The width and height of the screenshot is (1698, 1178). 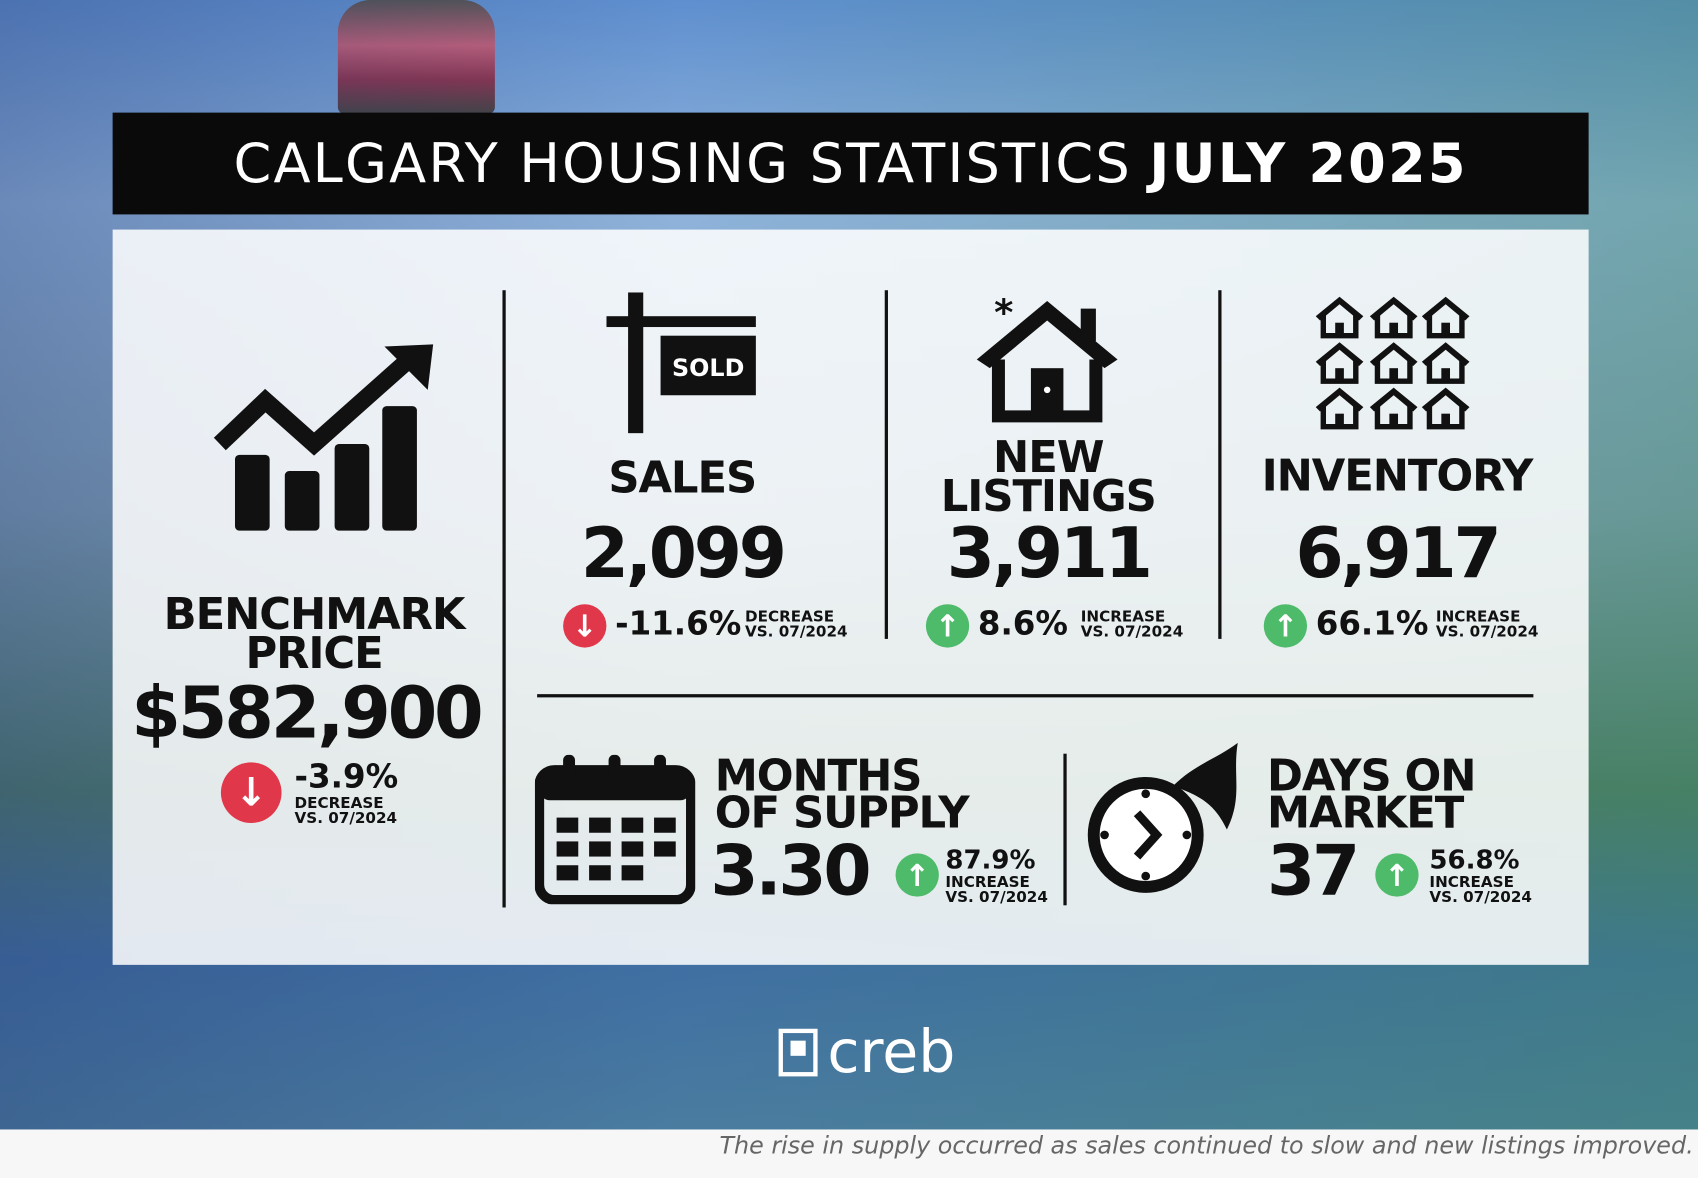 I want to click on benchmark-direction: DECREASE, so click(x=339, y=803).